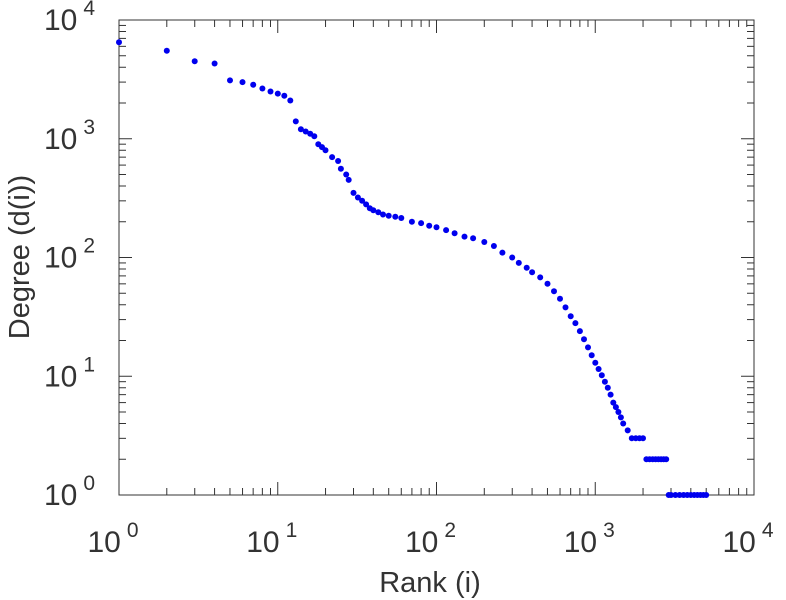 Image resolution: width=786 pixels, height=600 pixels. I want to click on x-tick-label: 10 4, so click(747, 539).